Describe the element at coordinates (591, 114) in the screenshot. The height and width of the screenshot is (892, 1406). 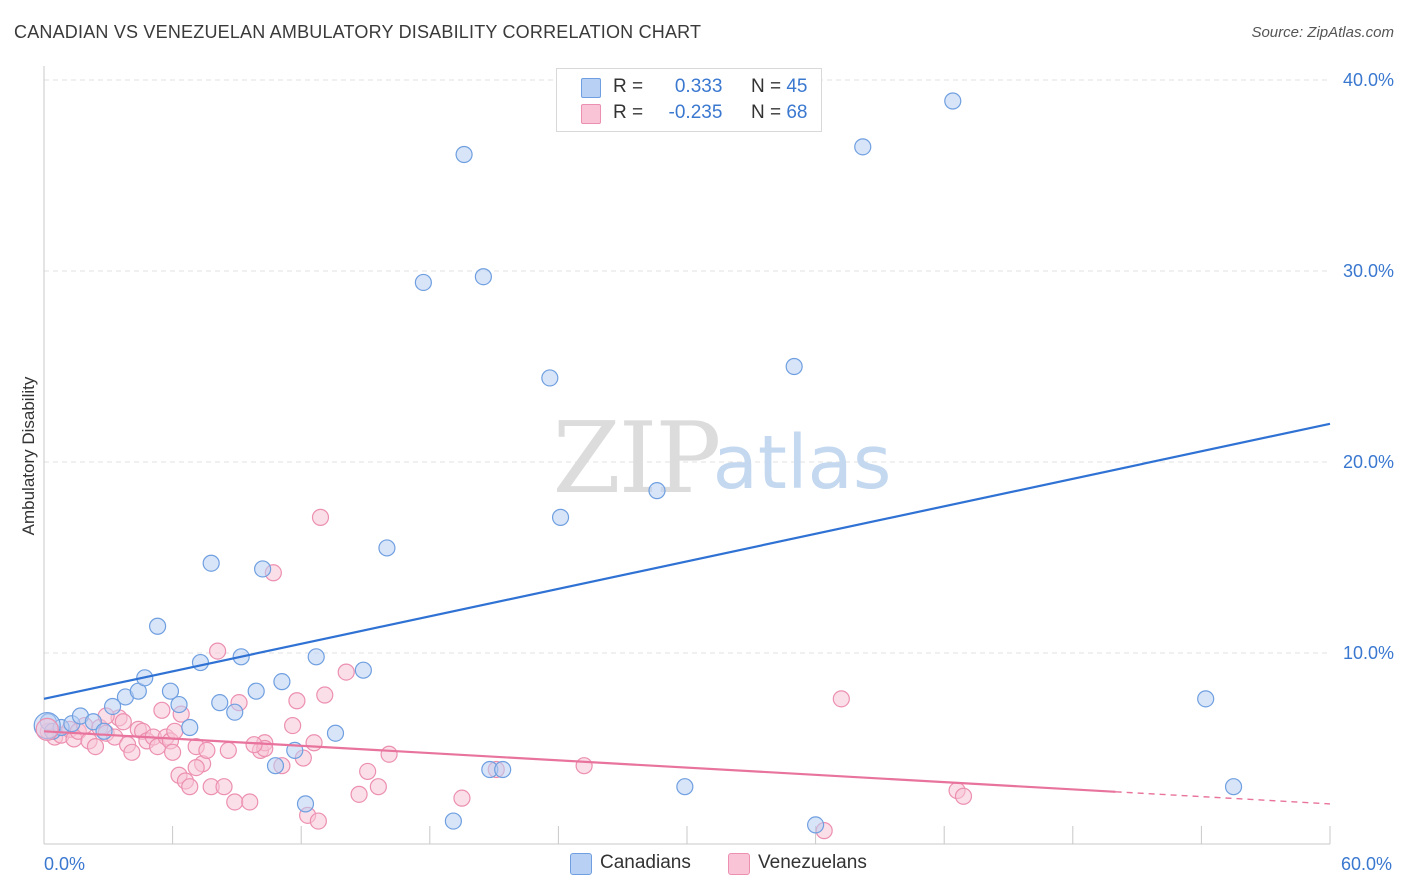
I see `venezuelans-swatch` at that location.